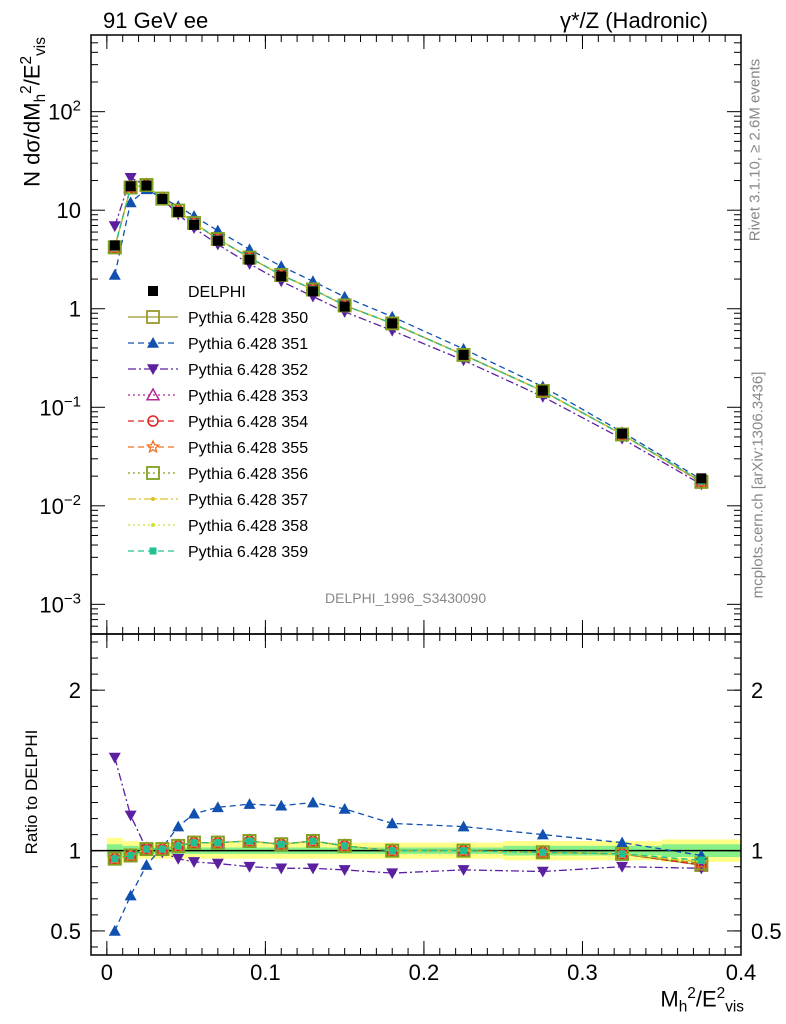 This screenshot has width=786, height=1024. I want to click on x-tick-label: 0.3, so click(582, 972).